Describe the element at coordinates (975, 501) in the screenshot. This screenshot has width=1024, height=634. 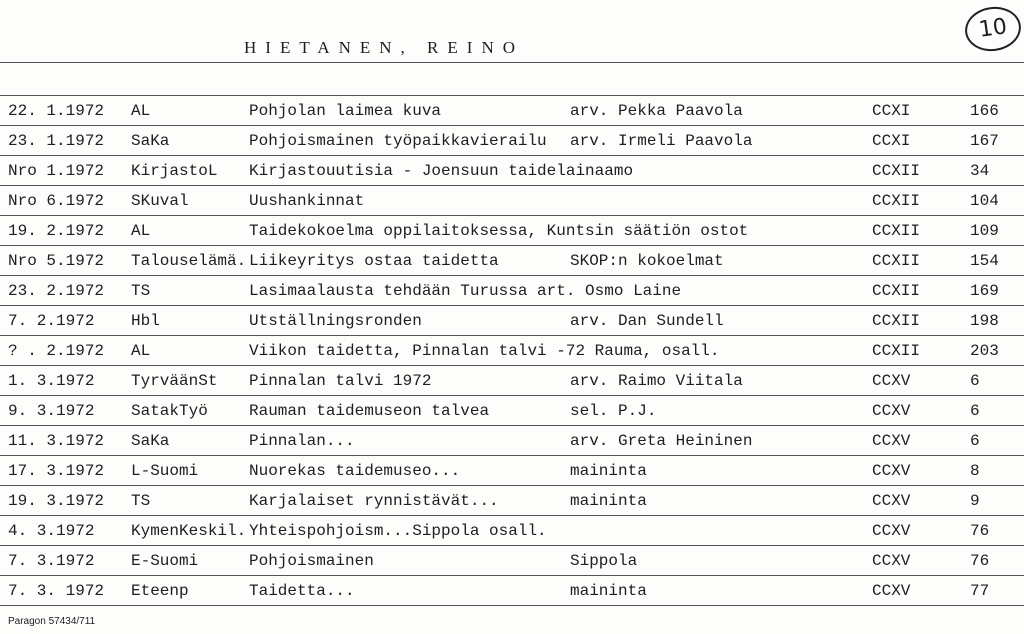
I see `entry-page: 9` at that location.